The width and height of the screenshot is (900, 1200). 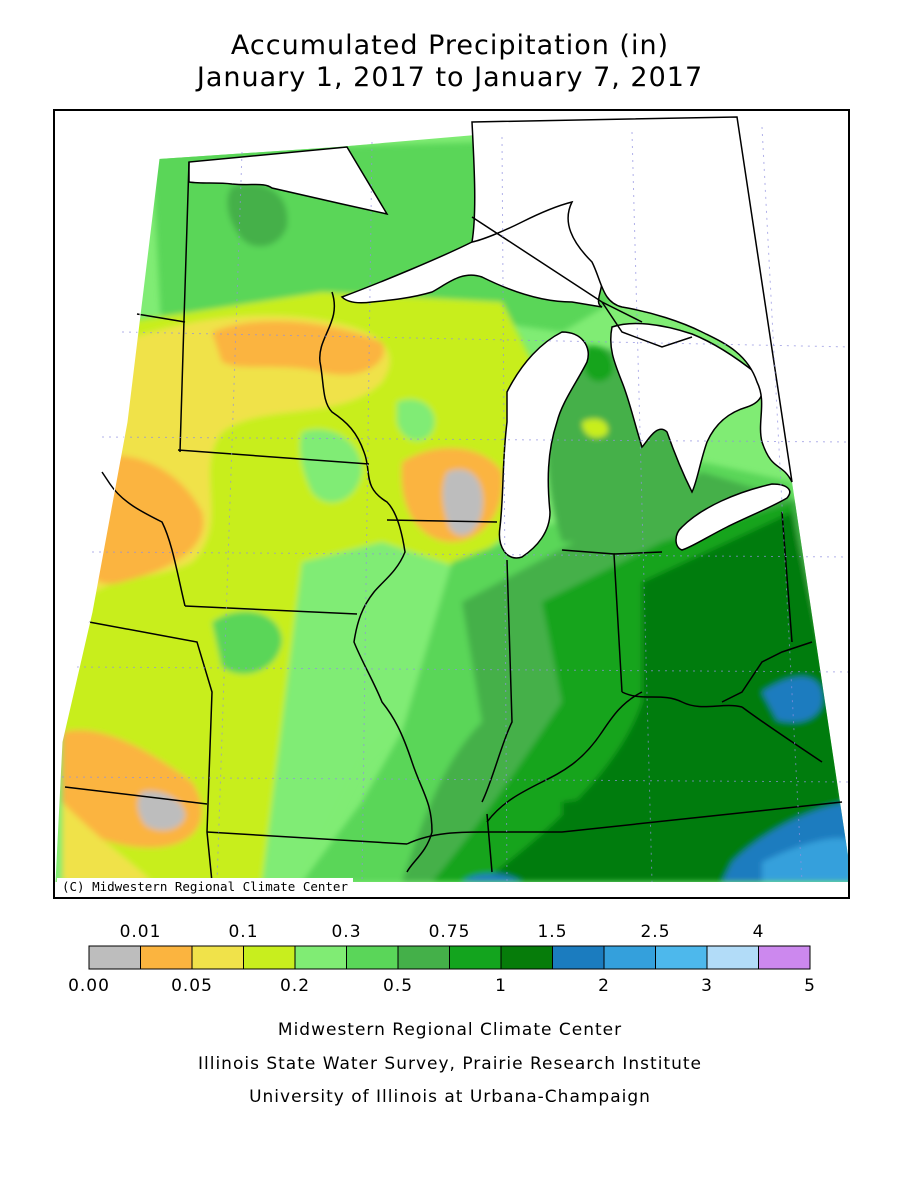 I want to click on legend-top-label: 1.5, so click(x=552, y=932).